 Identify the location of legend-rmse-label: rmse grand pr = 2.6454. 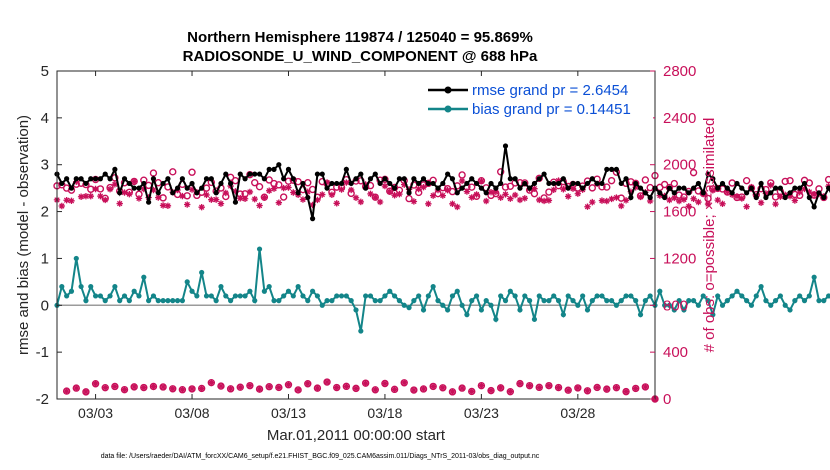
(550, 90).